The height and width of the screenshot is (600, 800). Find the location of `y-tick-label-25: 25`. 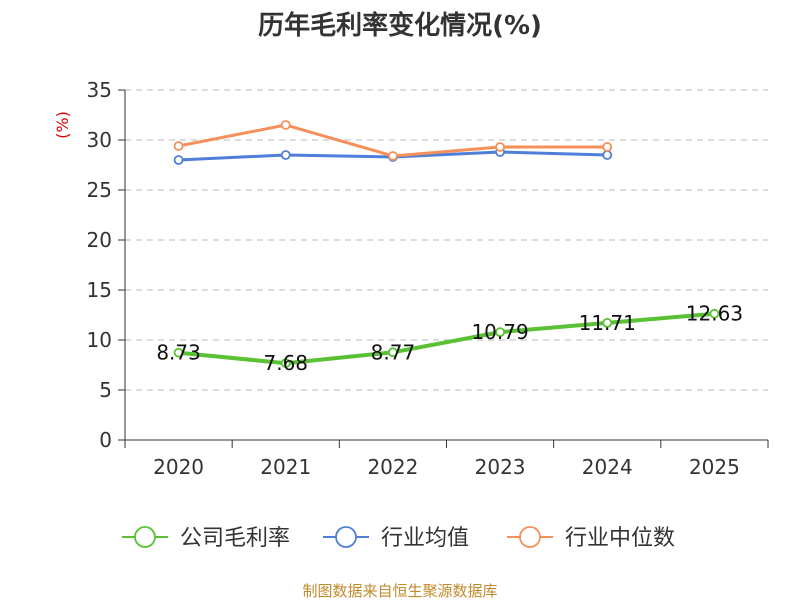

y-tick-label-25: 25 is located at coordinates (99, 190).